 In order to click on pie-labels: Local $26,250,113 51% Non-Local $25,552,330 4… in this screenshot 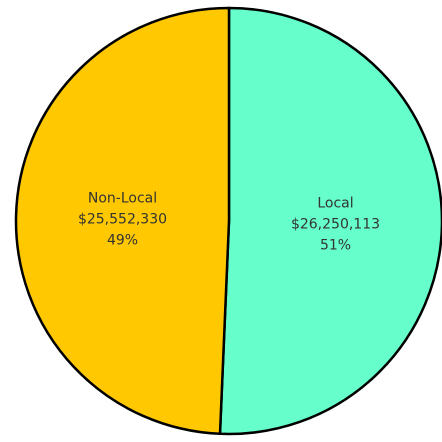, I will do `click(229, 222)`.